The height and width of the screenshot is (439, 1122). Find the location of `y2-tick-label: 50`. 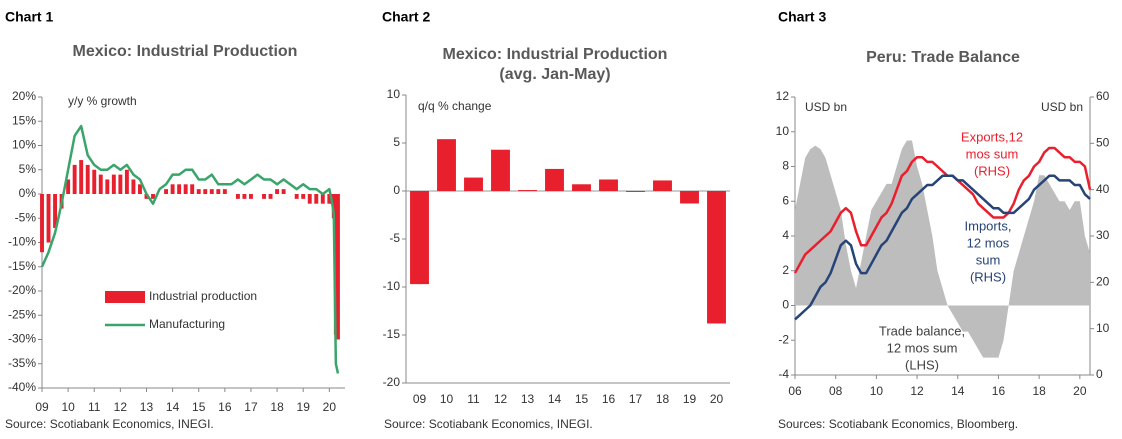

y2-tick-label: 50 is located at coordinates (1103, 143).